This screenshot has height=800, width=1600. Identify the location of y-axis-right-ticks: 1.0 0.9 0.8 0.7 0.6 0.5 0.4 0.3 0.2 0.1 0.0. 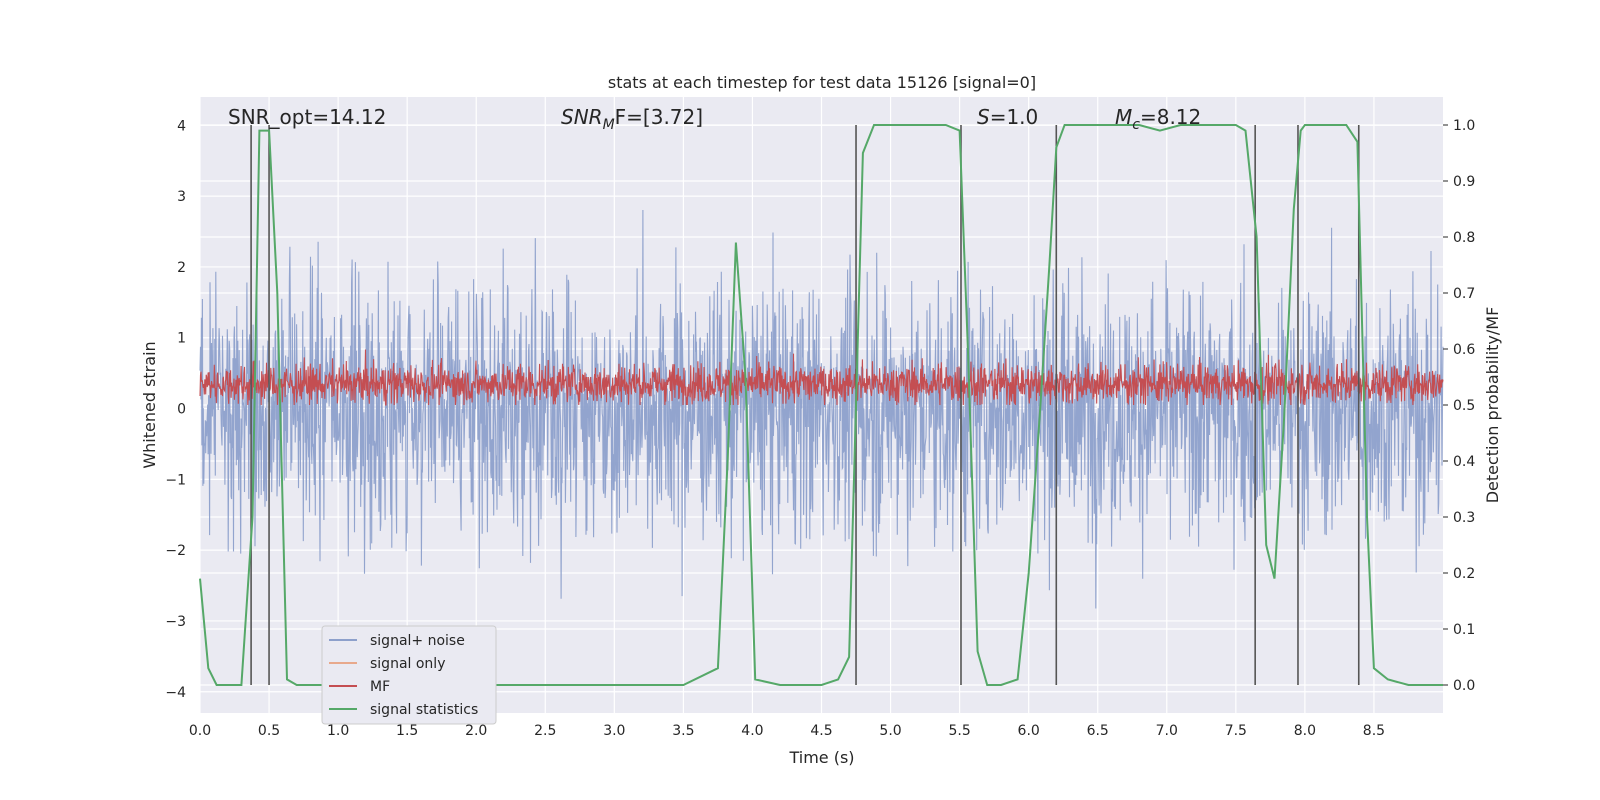
(1459, 406).